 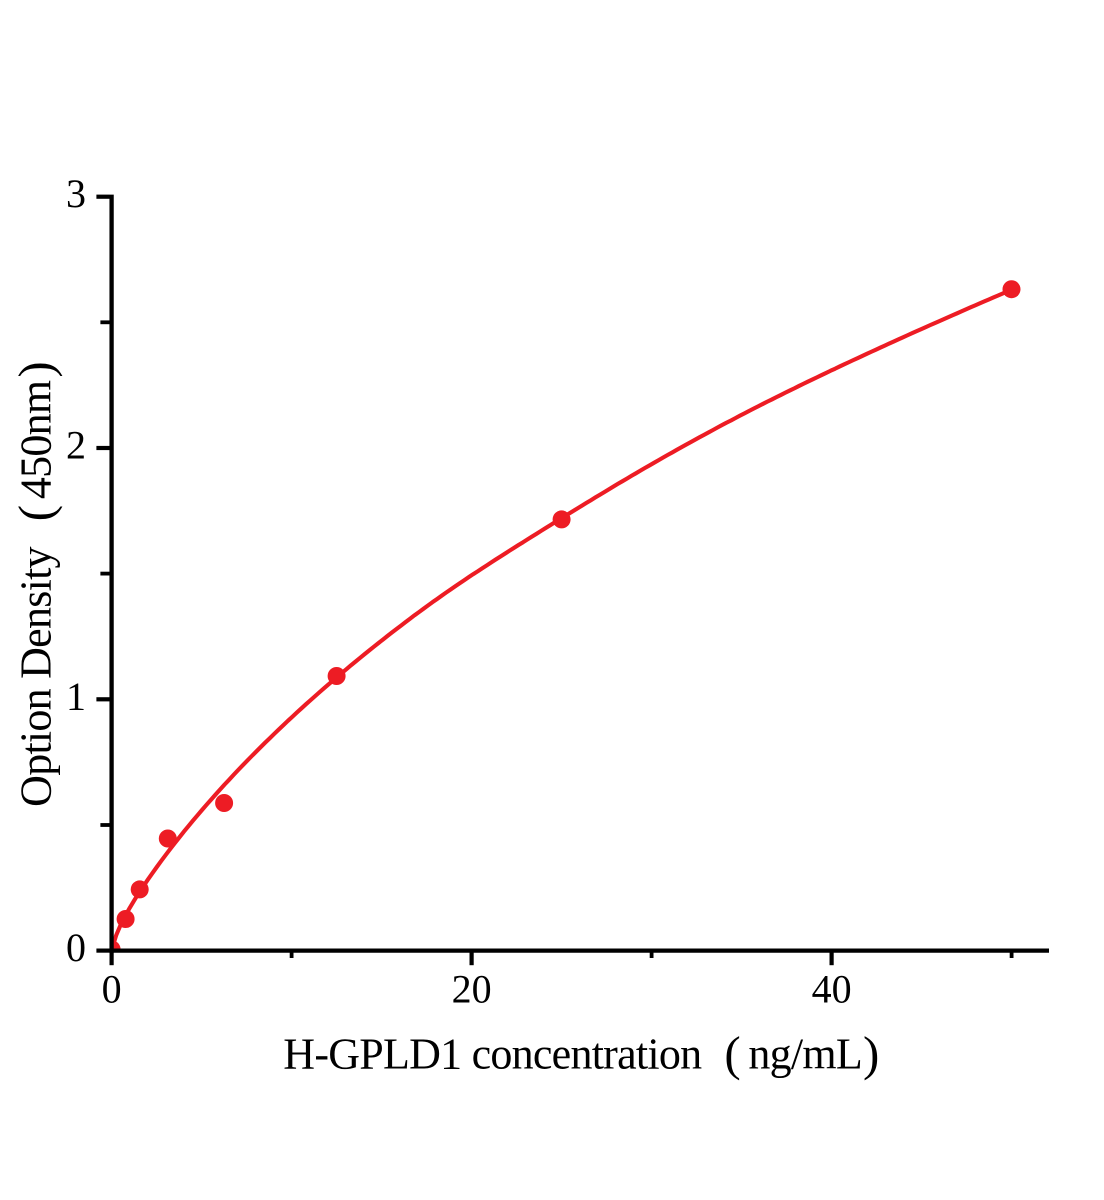 What do you see at coordinates (35, 584) in the screenshot?
I see `svg-text: Option Density(450nm)` at bounding box center [35, 584].